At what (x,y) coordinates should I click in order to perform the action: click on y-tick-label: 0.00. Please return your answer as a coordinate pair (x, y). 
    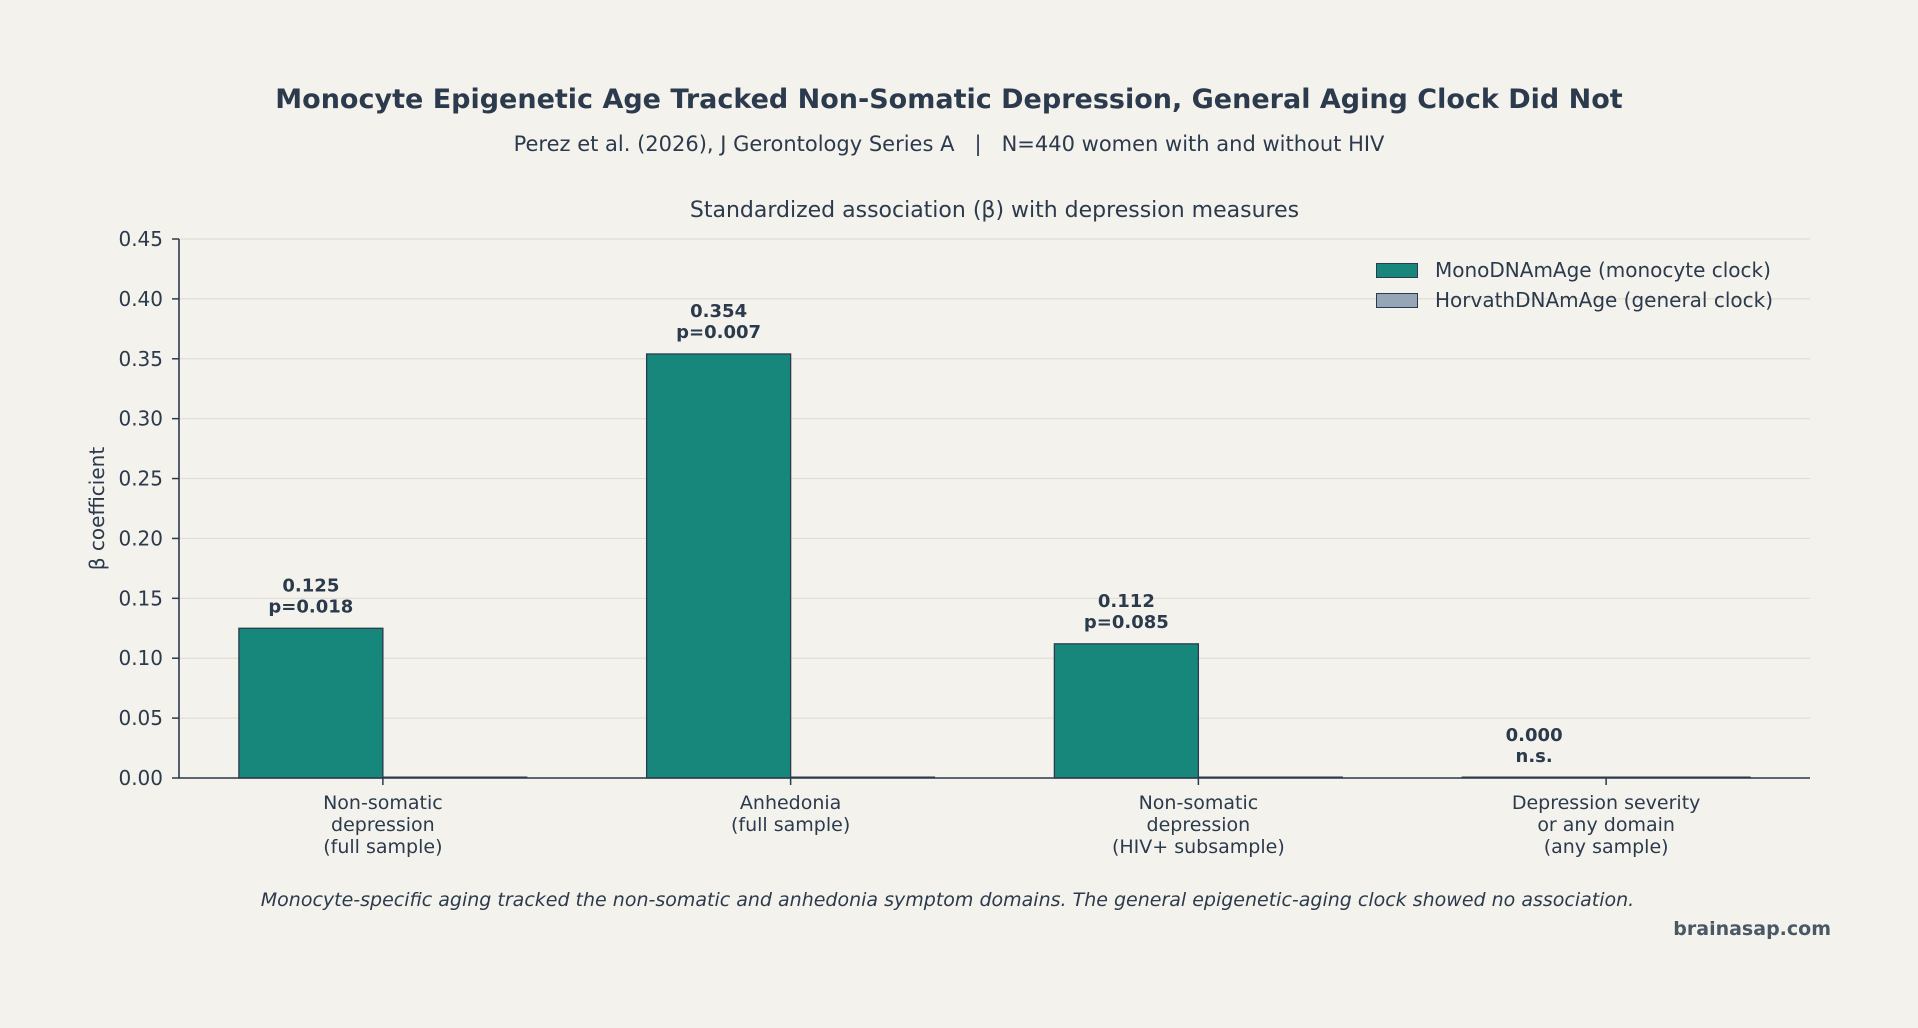
    Looking at the image, I should click on (140, 778).